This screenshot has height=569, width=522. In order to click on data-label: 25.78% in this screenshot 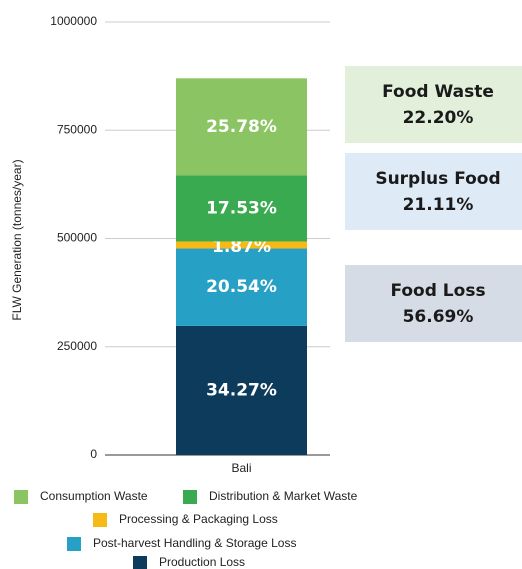, I will do `click(241, 127)`.